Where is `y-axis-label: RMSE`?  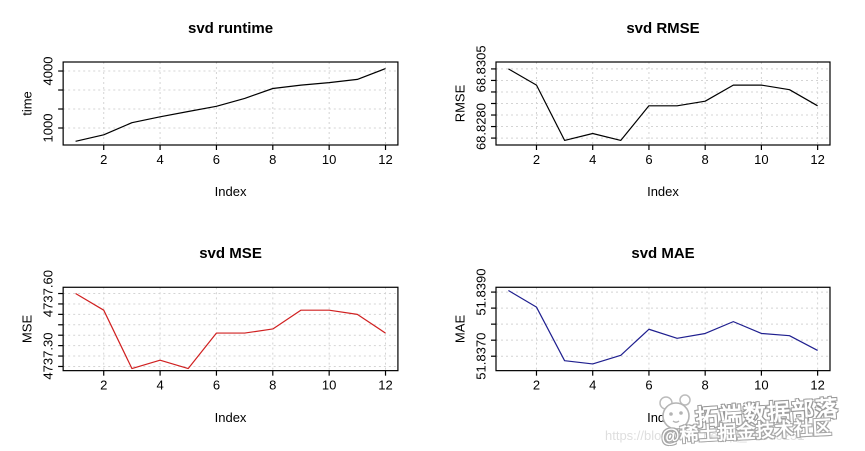
y-axis-label: RMSE is located at coordinates (460, 103).